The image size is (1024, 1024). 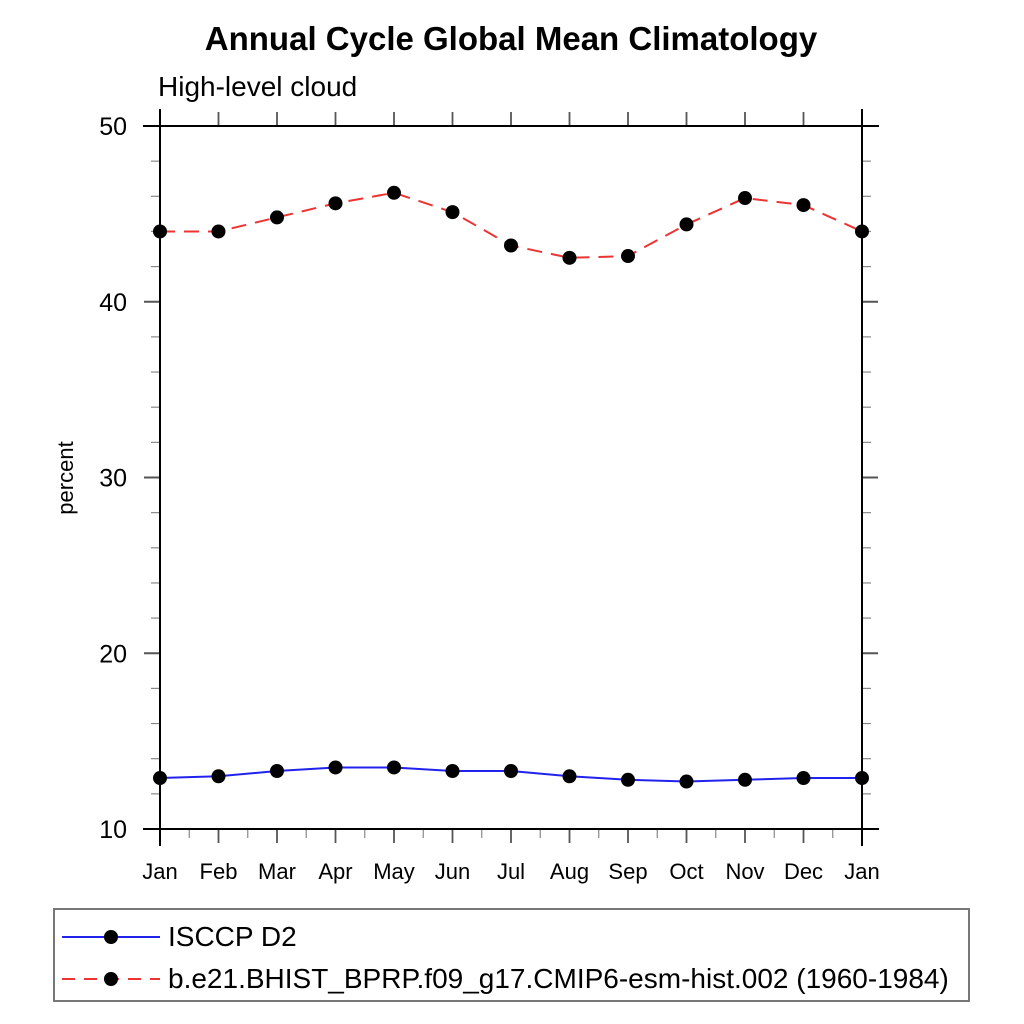 What do you see at coordinates (744, 871) in the screenshot?
I see `x-tick-label: Nov` at bounding box center [744, 871].